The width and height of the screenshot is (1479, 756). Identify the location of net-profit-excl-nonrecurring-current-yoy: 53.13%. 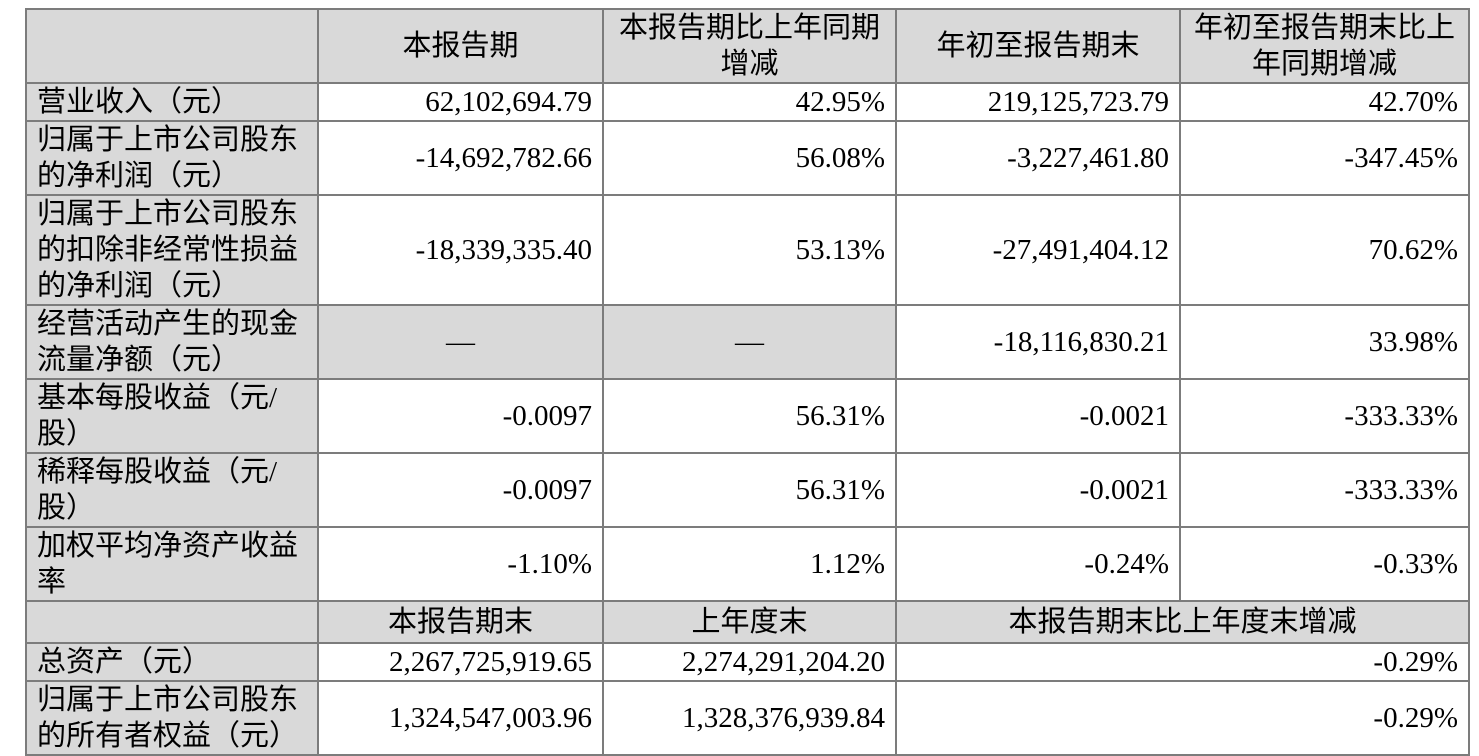
(749, 250).